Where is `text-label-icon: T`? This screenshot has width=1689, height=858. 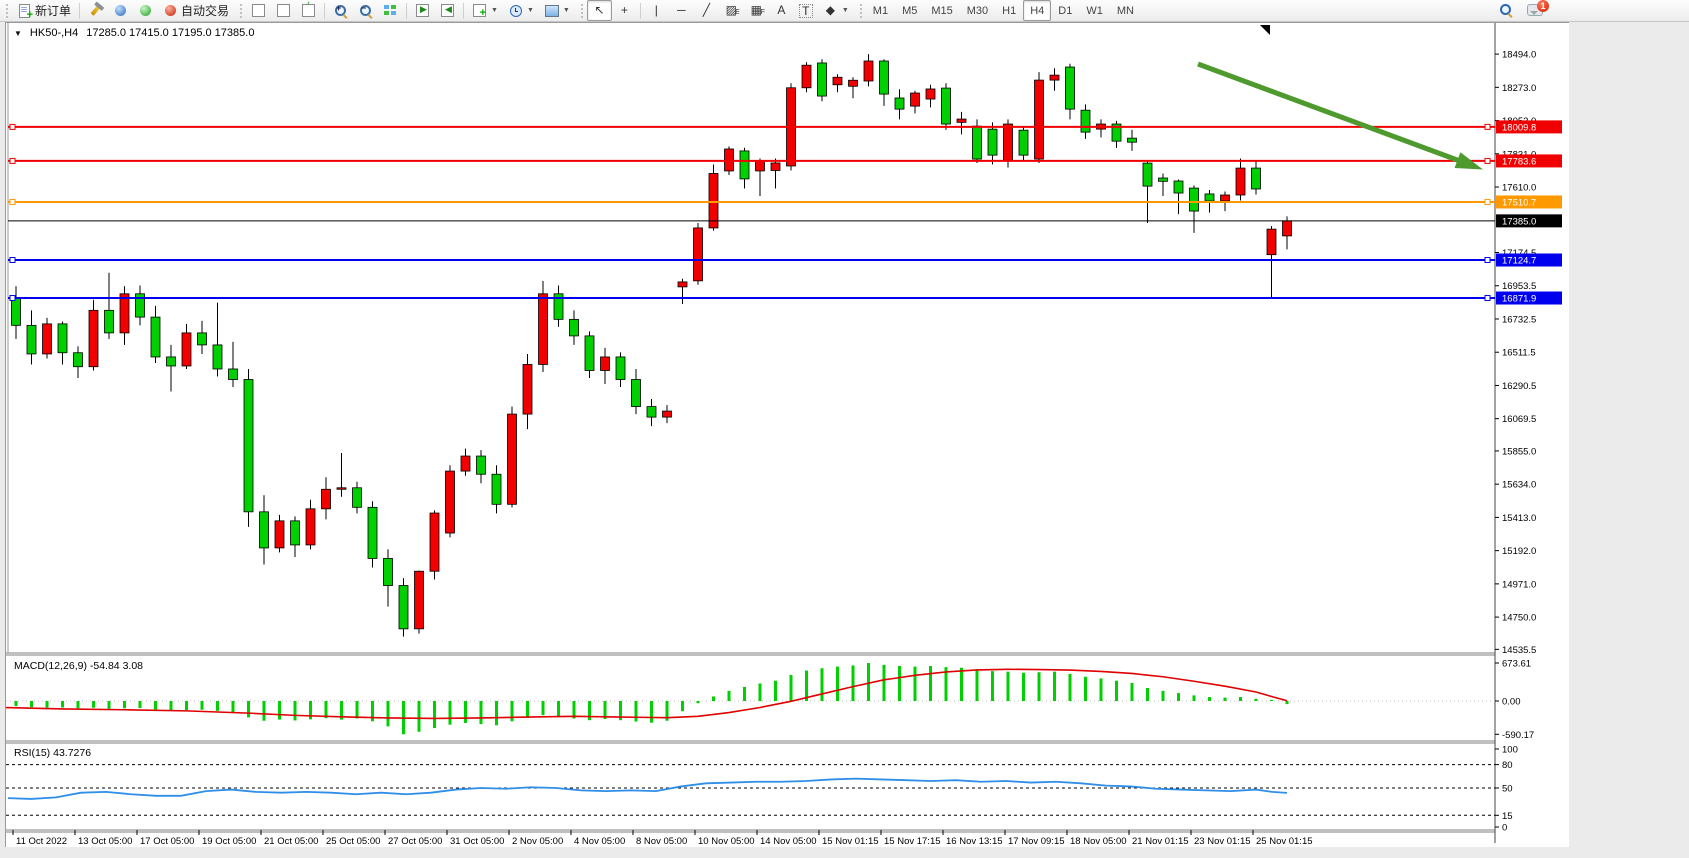
text-label-icon: T is located at coordinates (805, 10).